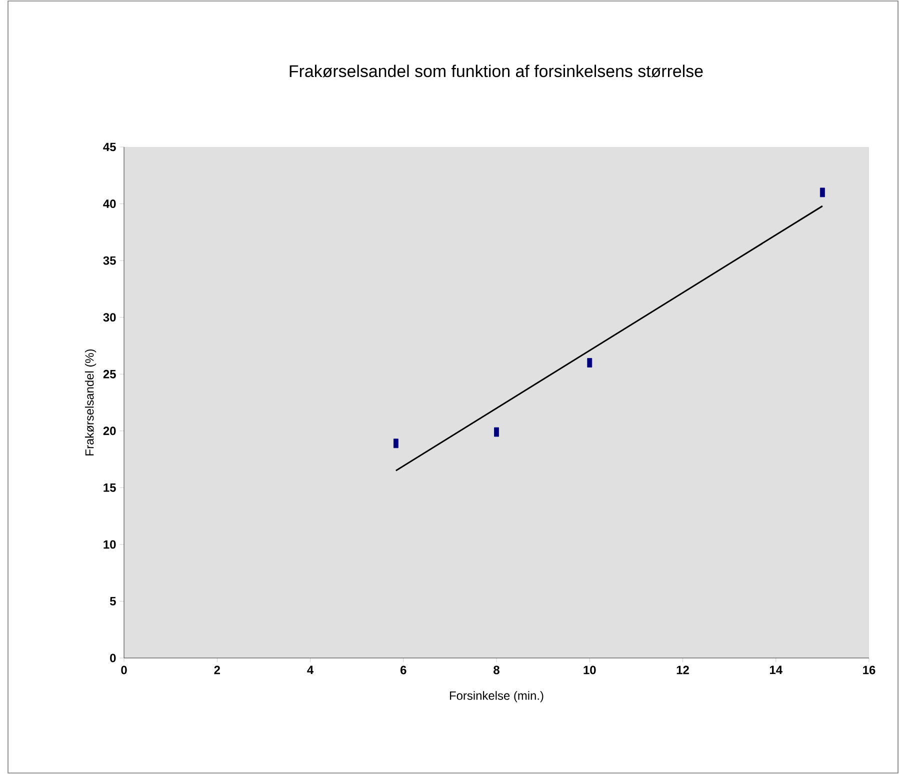  I want to click on x-tick-label: 10, so click(590, 670).